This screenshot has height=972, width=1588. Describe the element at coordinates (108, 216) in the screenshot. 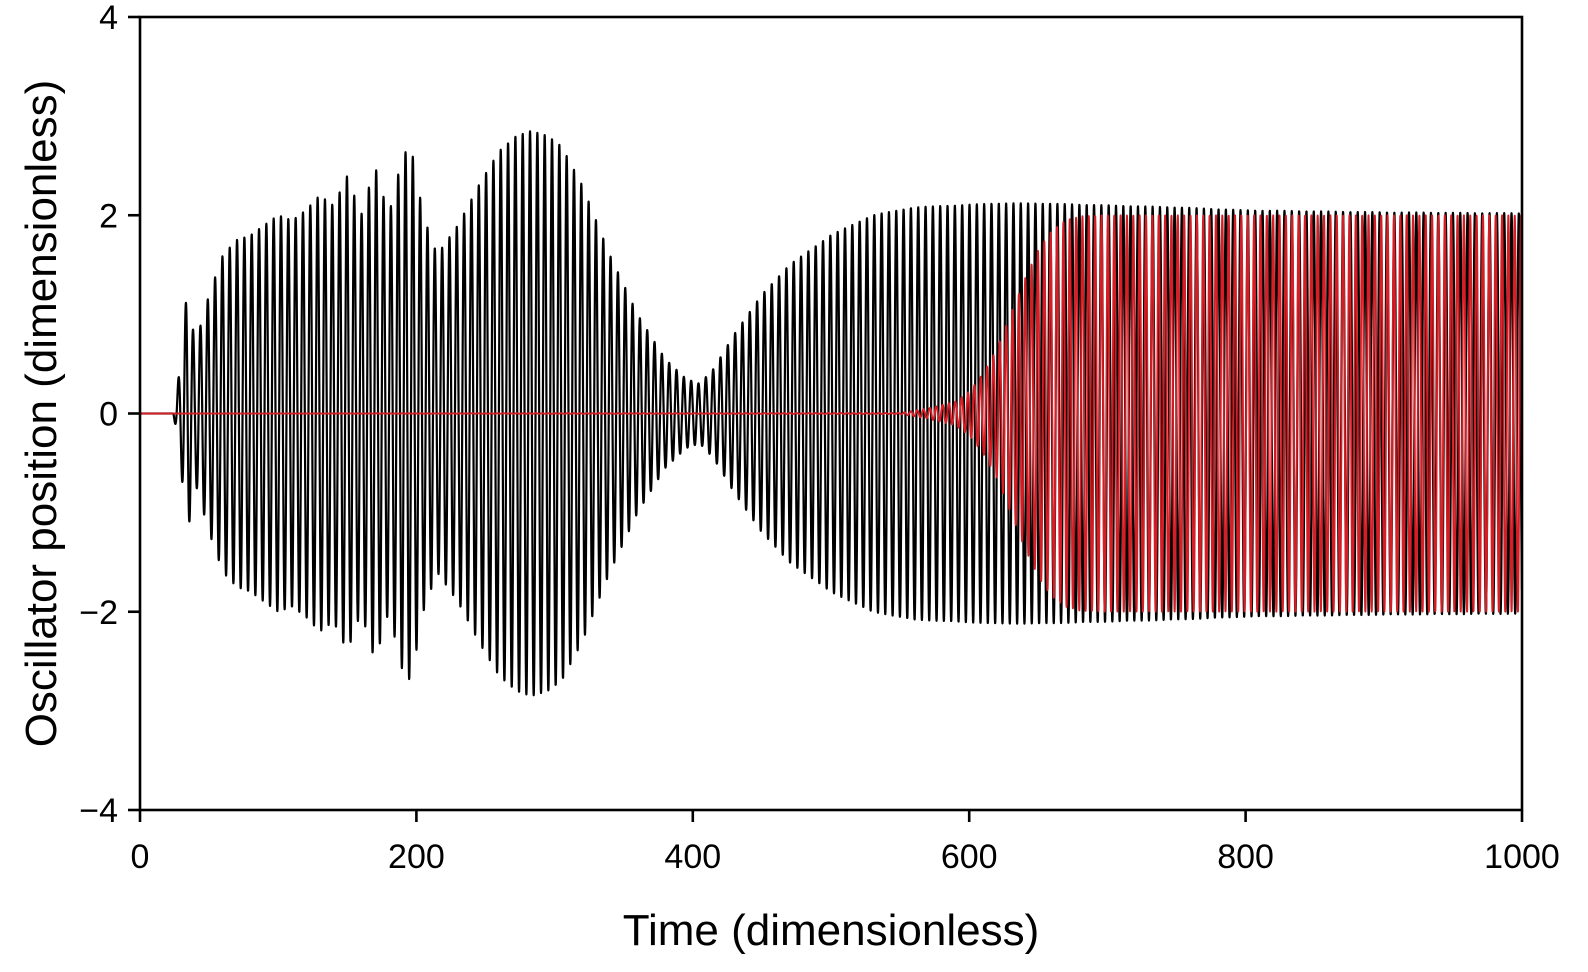

I see `y-tick-label: 2` at that location.